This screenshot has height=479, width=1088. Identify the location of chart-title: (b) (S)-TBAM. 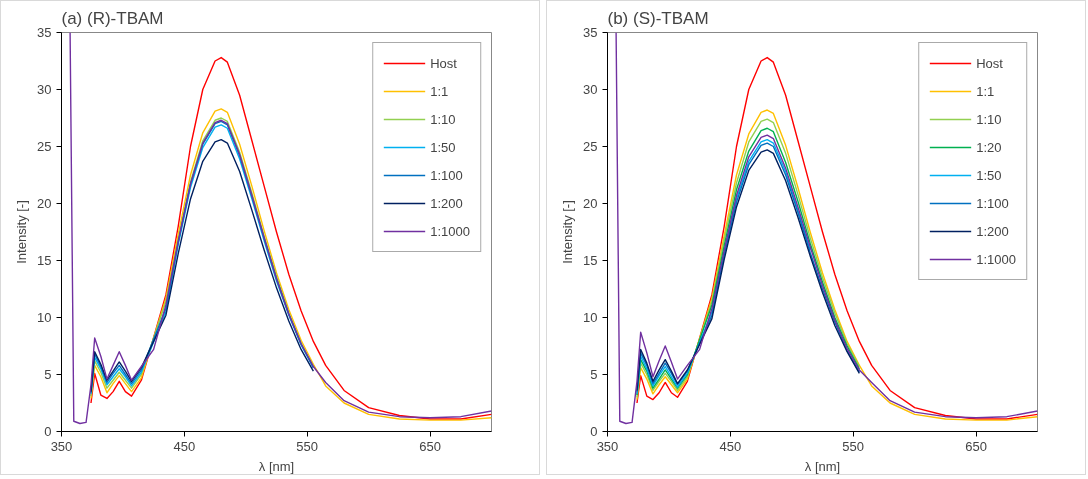
(658, 18).